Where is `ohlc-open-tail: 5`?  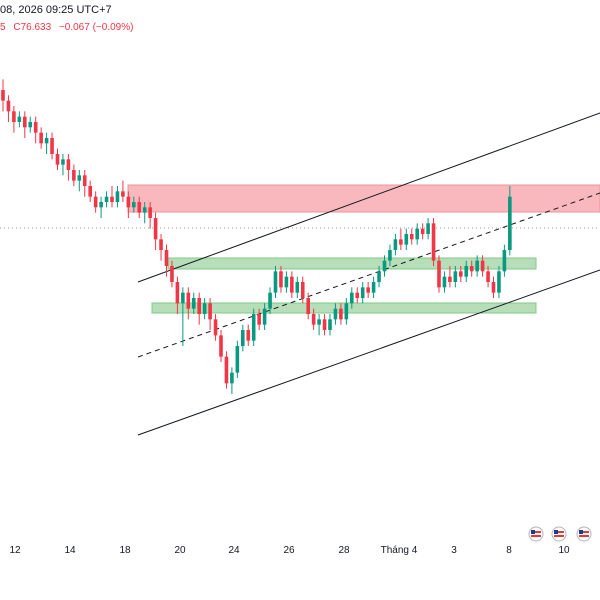
ohlc-open-tail: 5 is located at coordinates (3, 27).